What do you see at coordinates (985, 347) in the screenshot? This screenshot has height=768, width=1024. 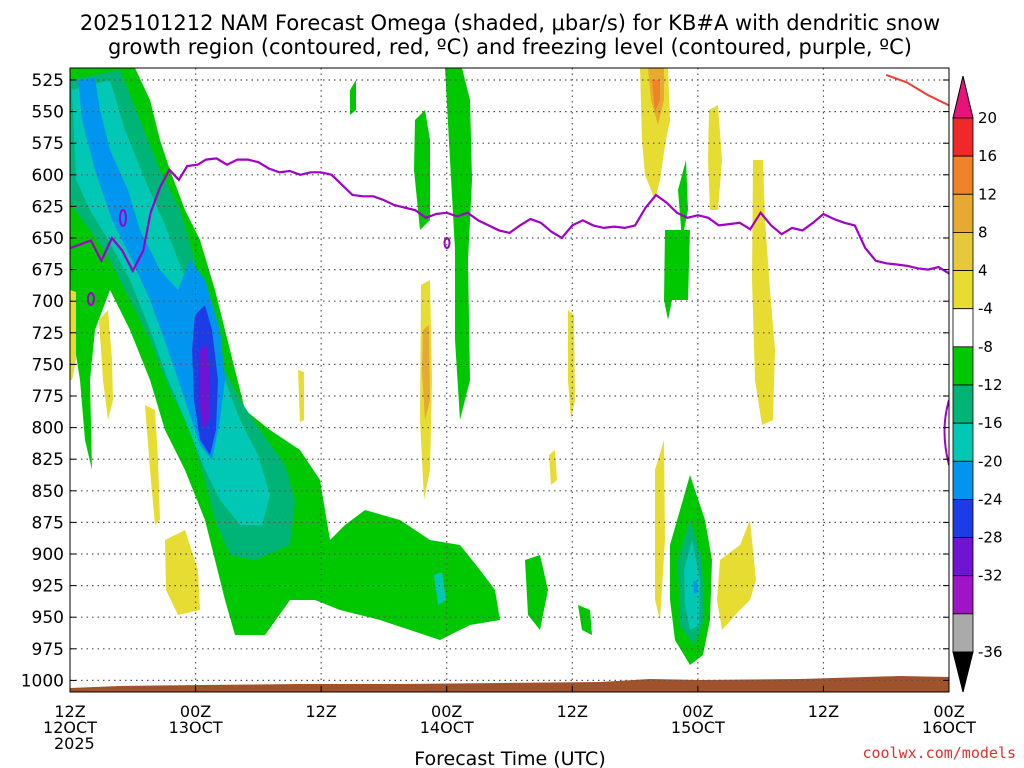 I see `colorbar-label: -8` at bounding box center [985, 347].